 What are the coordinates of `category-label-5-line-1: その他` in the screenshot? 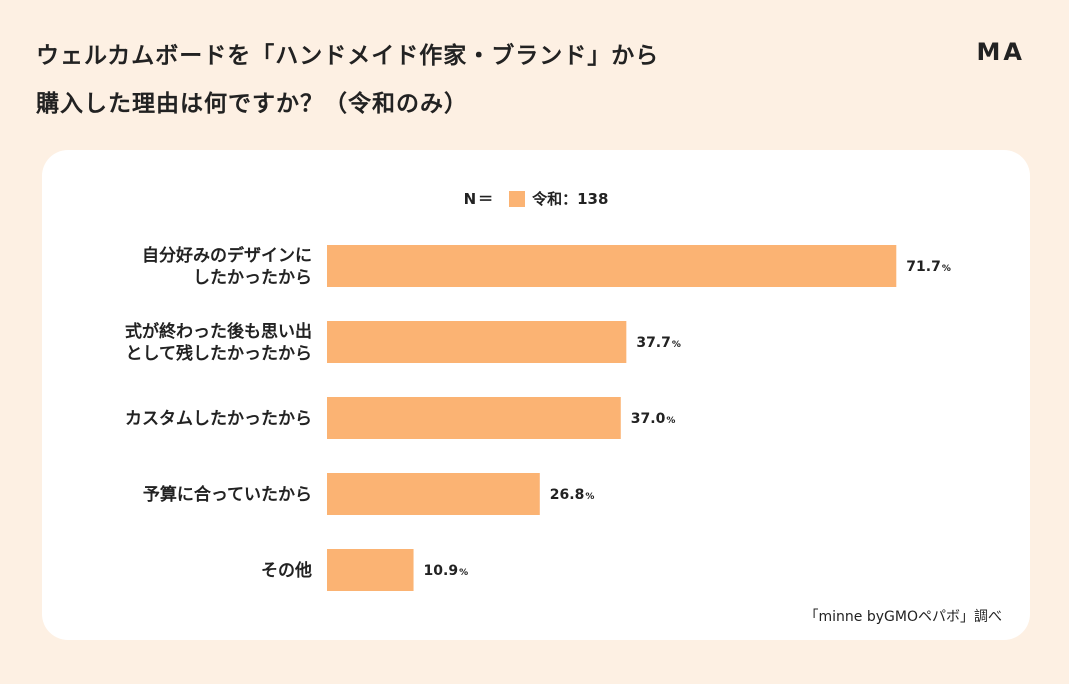 It's located at (286, 570).